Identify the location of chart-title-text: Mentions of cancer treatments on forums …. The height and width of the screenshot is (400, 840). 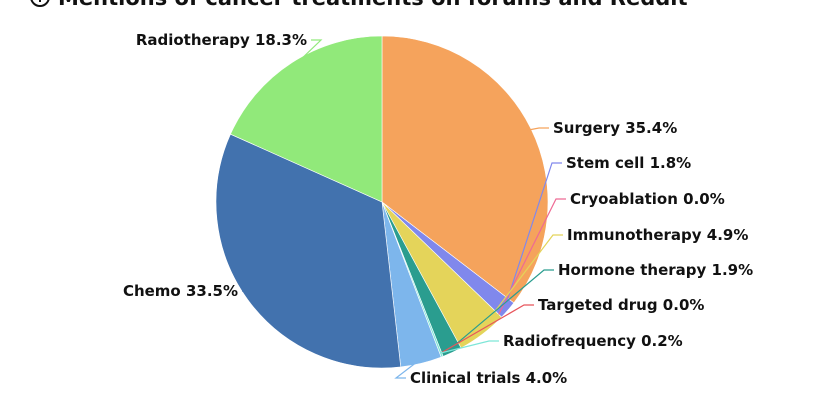
(373, 5).